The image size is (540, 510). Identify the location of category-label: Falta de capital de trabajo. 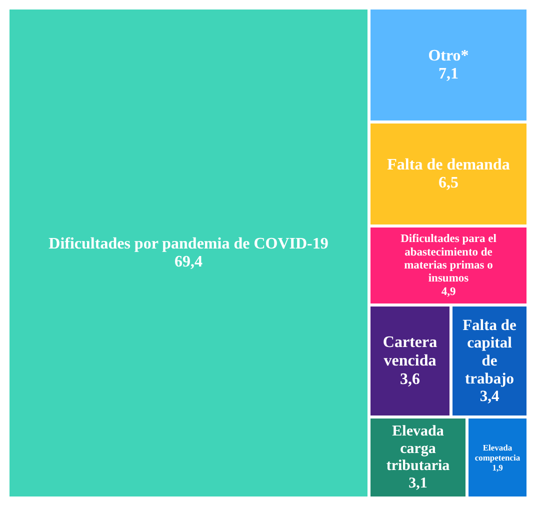
(489, 352).